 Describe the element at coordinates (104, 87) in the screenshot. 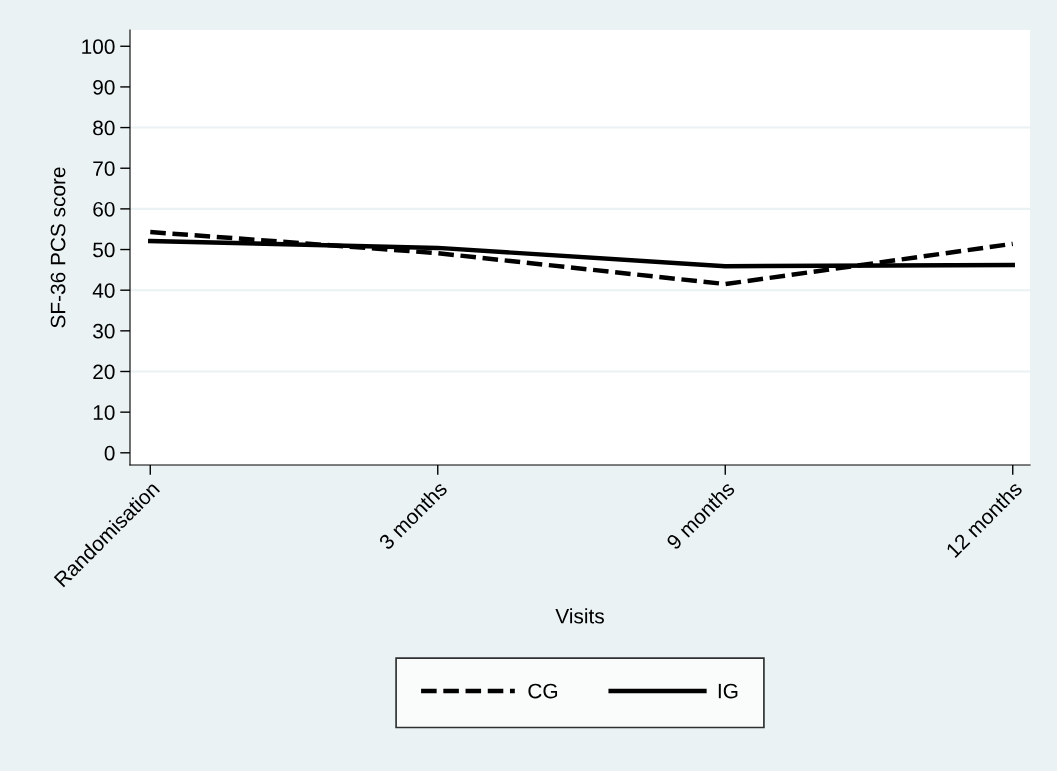

I see `y-tick-label: 90` at that location.